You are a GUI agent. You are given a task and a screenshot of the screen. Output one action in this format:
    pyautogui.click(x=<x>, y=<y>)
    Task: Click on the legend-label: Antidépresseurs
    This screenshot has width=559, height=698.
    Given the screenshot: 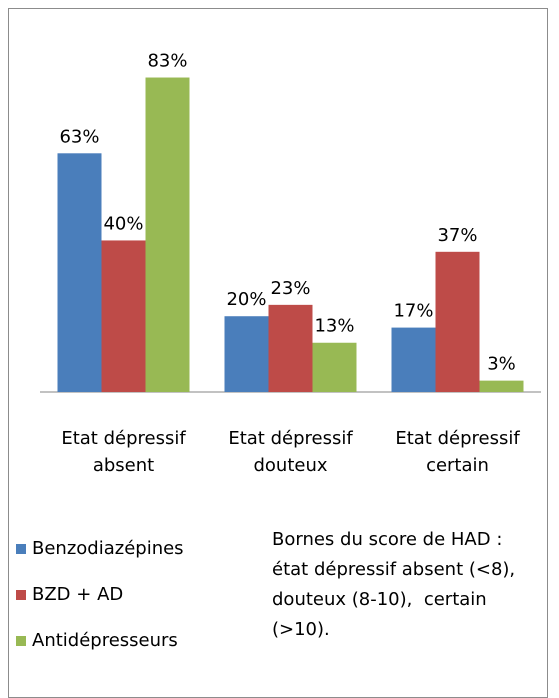 What is the action you would take?
    pyautogui.click(x=105, y=640)
    